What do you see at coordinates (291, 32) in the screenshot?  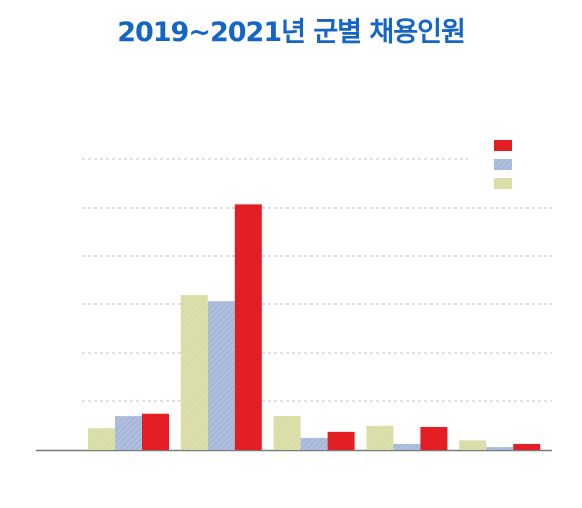 I see `chart-title: 2019~2021년 군별 채용인원` at bounding box center [291, 32].